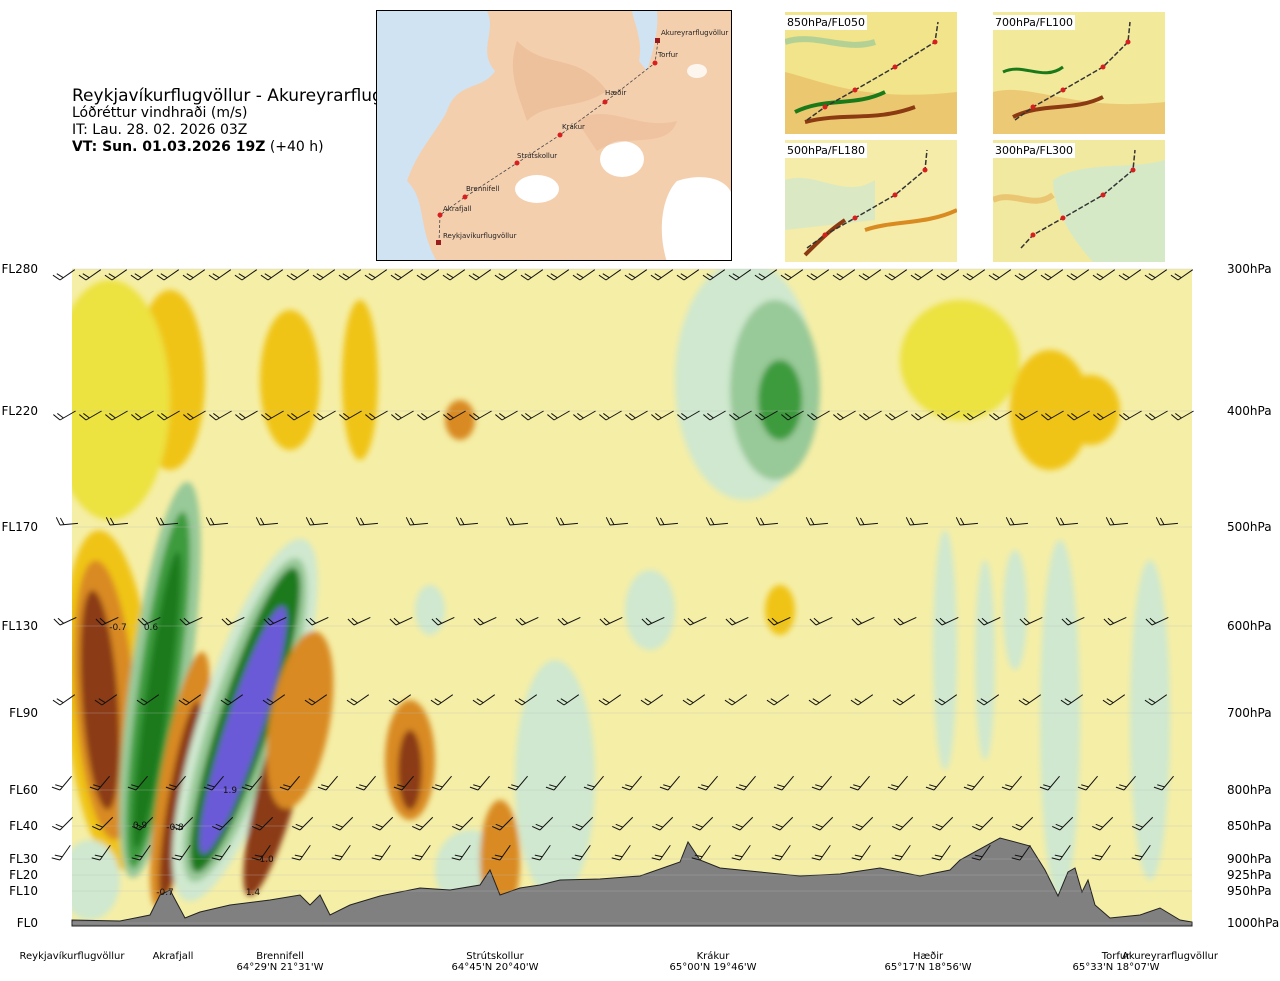  What do you see at coordinates (573, 127) in the screenshot?
I see `map-label-krakur: Krákur` at bounding box center [573, 127].